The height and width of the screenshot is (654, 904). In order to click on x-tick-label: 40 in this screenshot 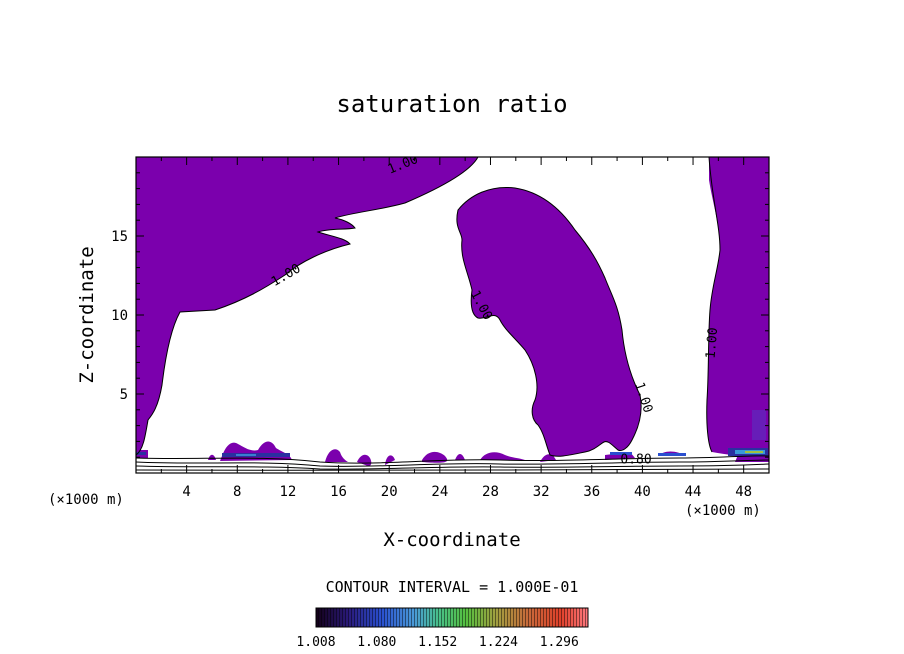, I will do `click(642, 492)`.